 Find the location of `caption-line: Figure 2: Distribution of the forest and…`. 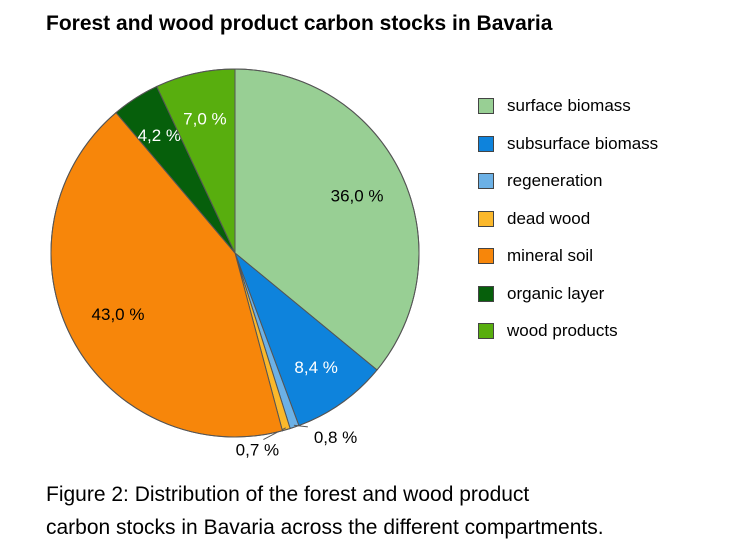

caption-line: Figure 2: Distribution of the forest and… is located at coordinates (288, 494).